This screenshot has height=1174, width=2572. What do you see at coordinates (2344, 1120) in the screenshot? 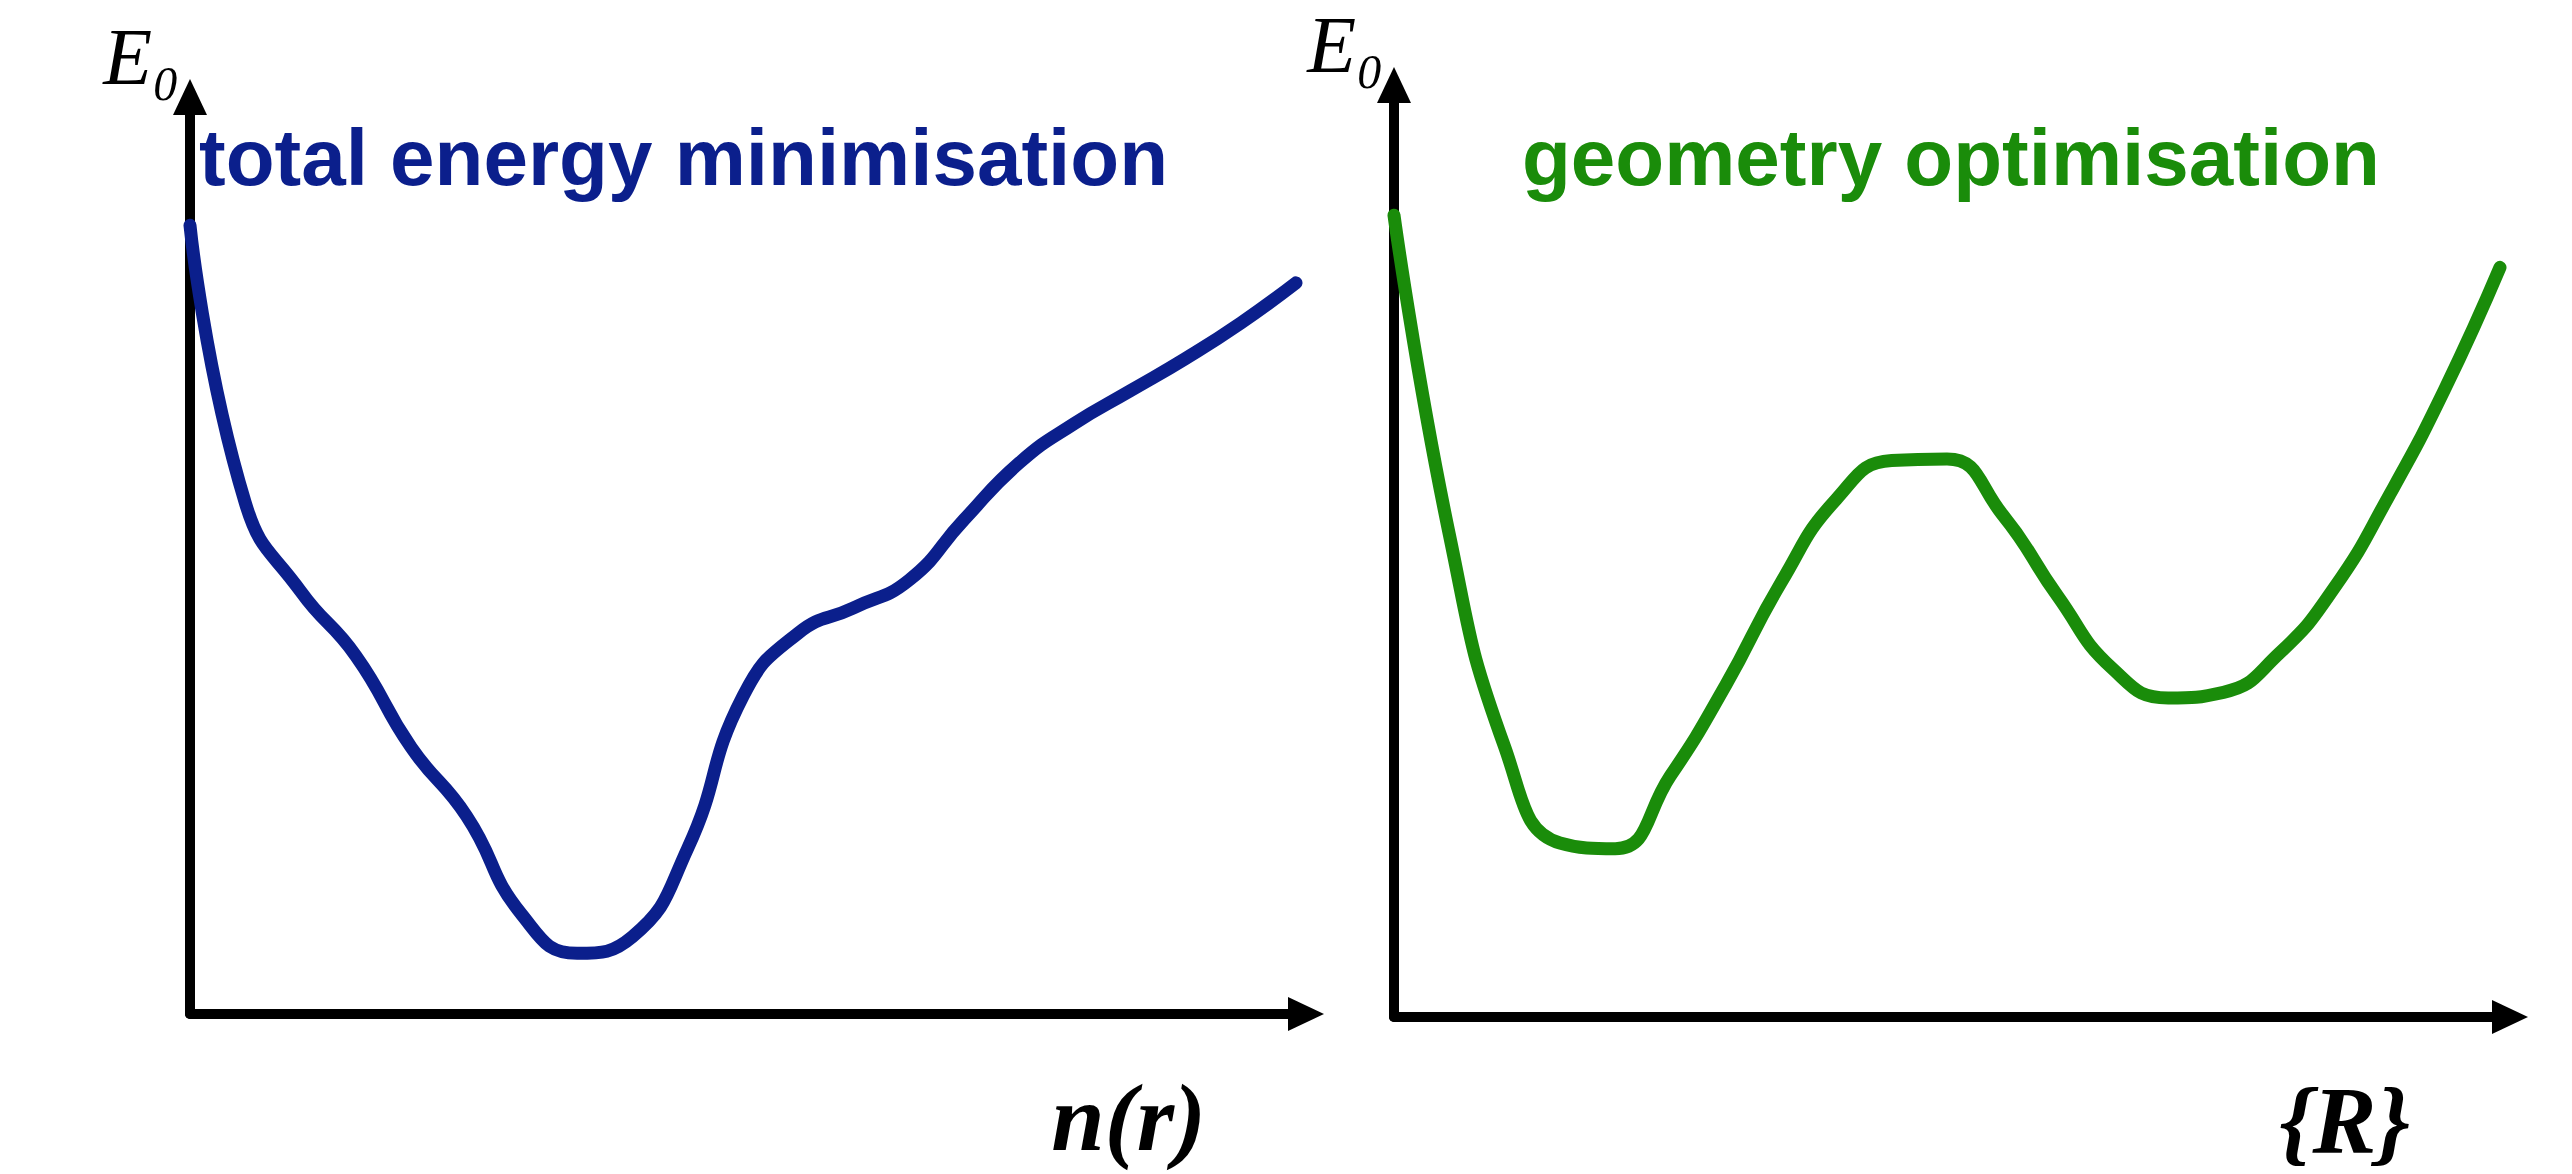
I see `x-axis-title: {R}` at bounding box center [2344, 1120].